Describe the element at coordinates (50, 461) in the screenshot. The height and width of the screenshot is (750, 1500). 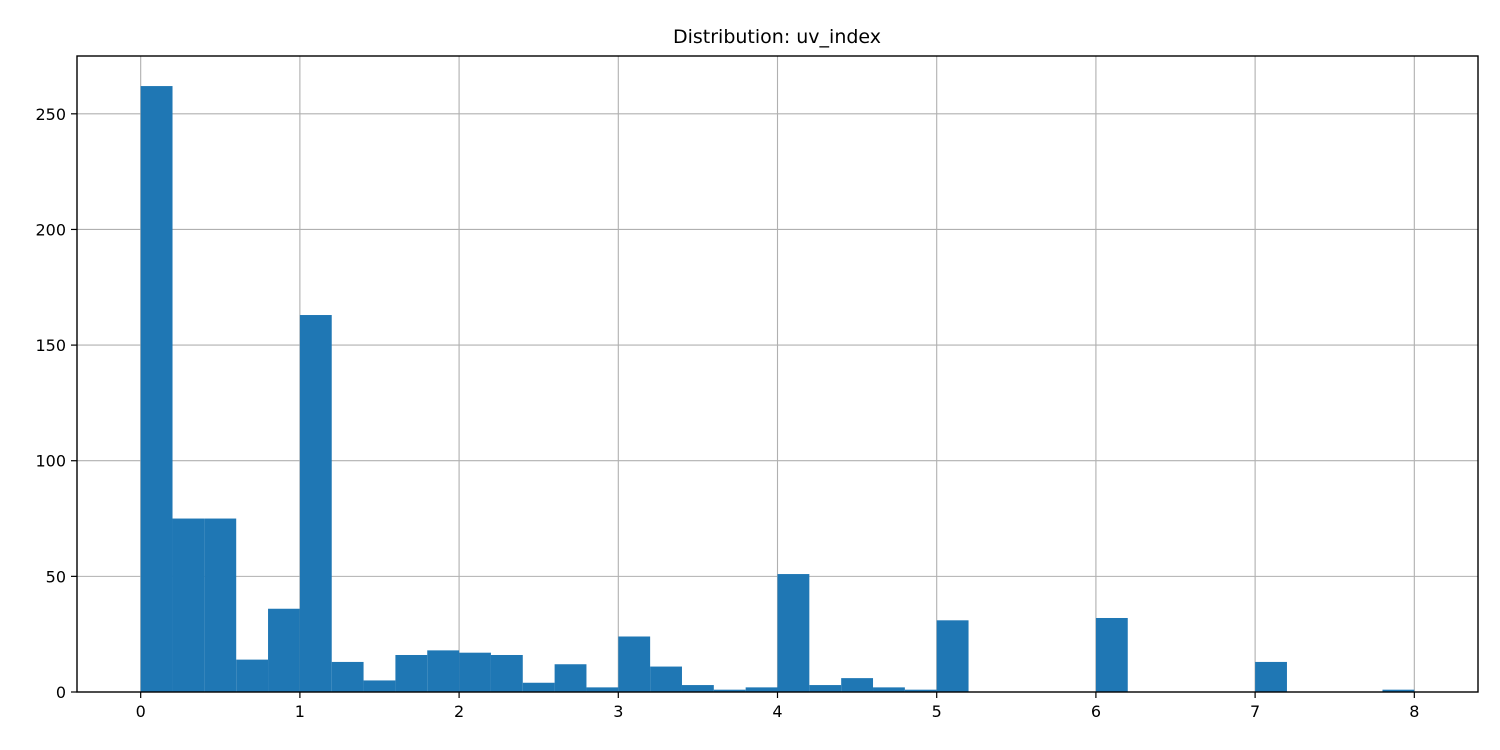
I see `y-tick-label: 100` at that location.